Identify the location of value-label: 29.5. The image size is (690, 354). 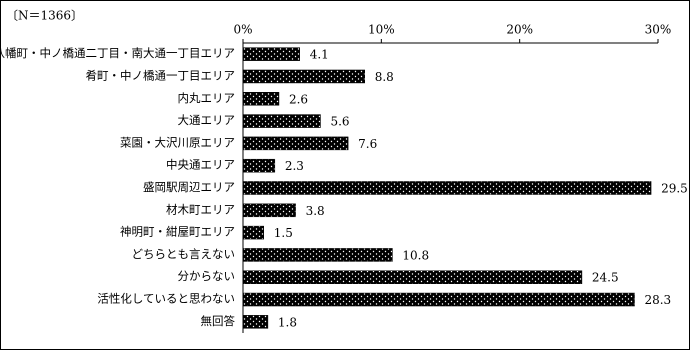
(674, 189).